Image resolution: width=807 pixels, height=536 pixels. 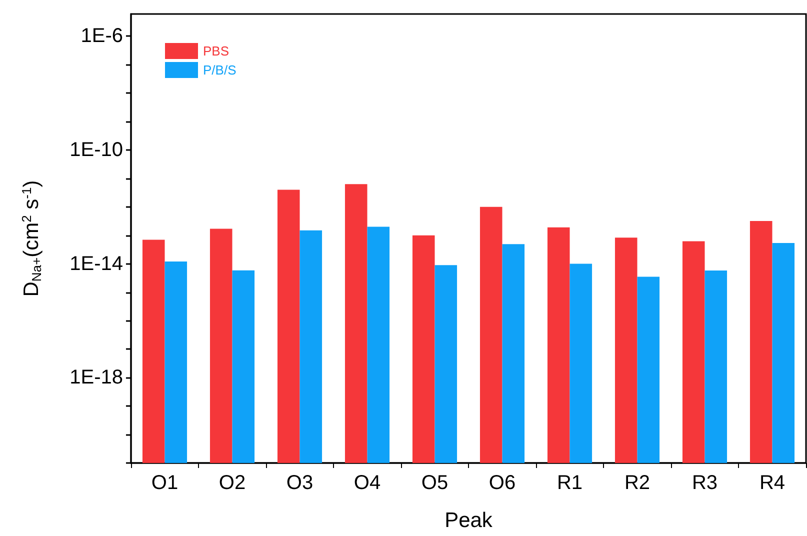 I want to click on y-tick-label: 1E-10, so click(x=96, y=149).